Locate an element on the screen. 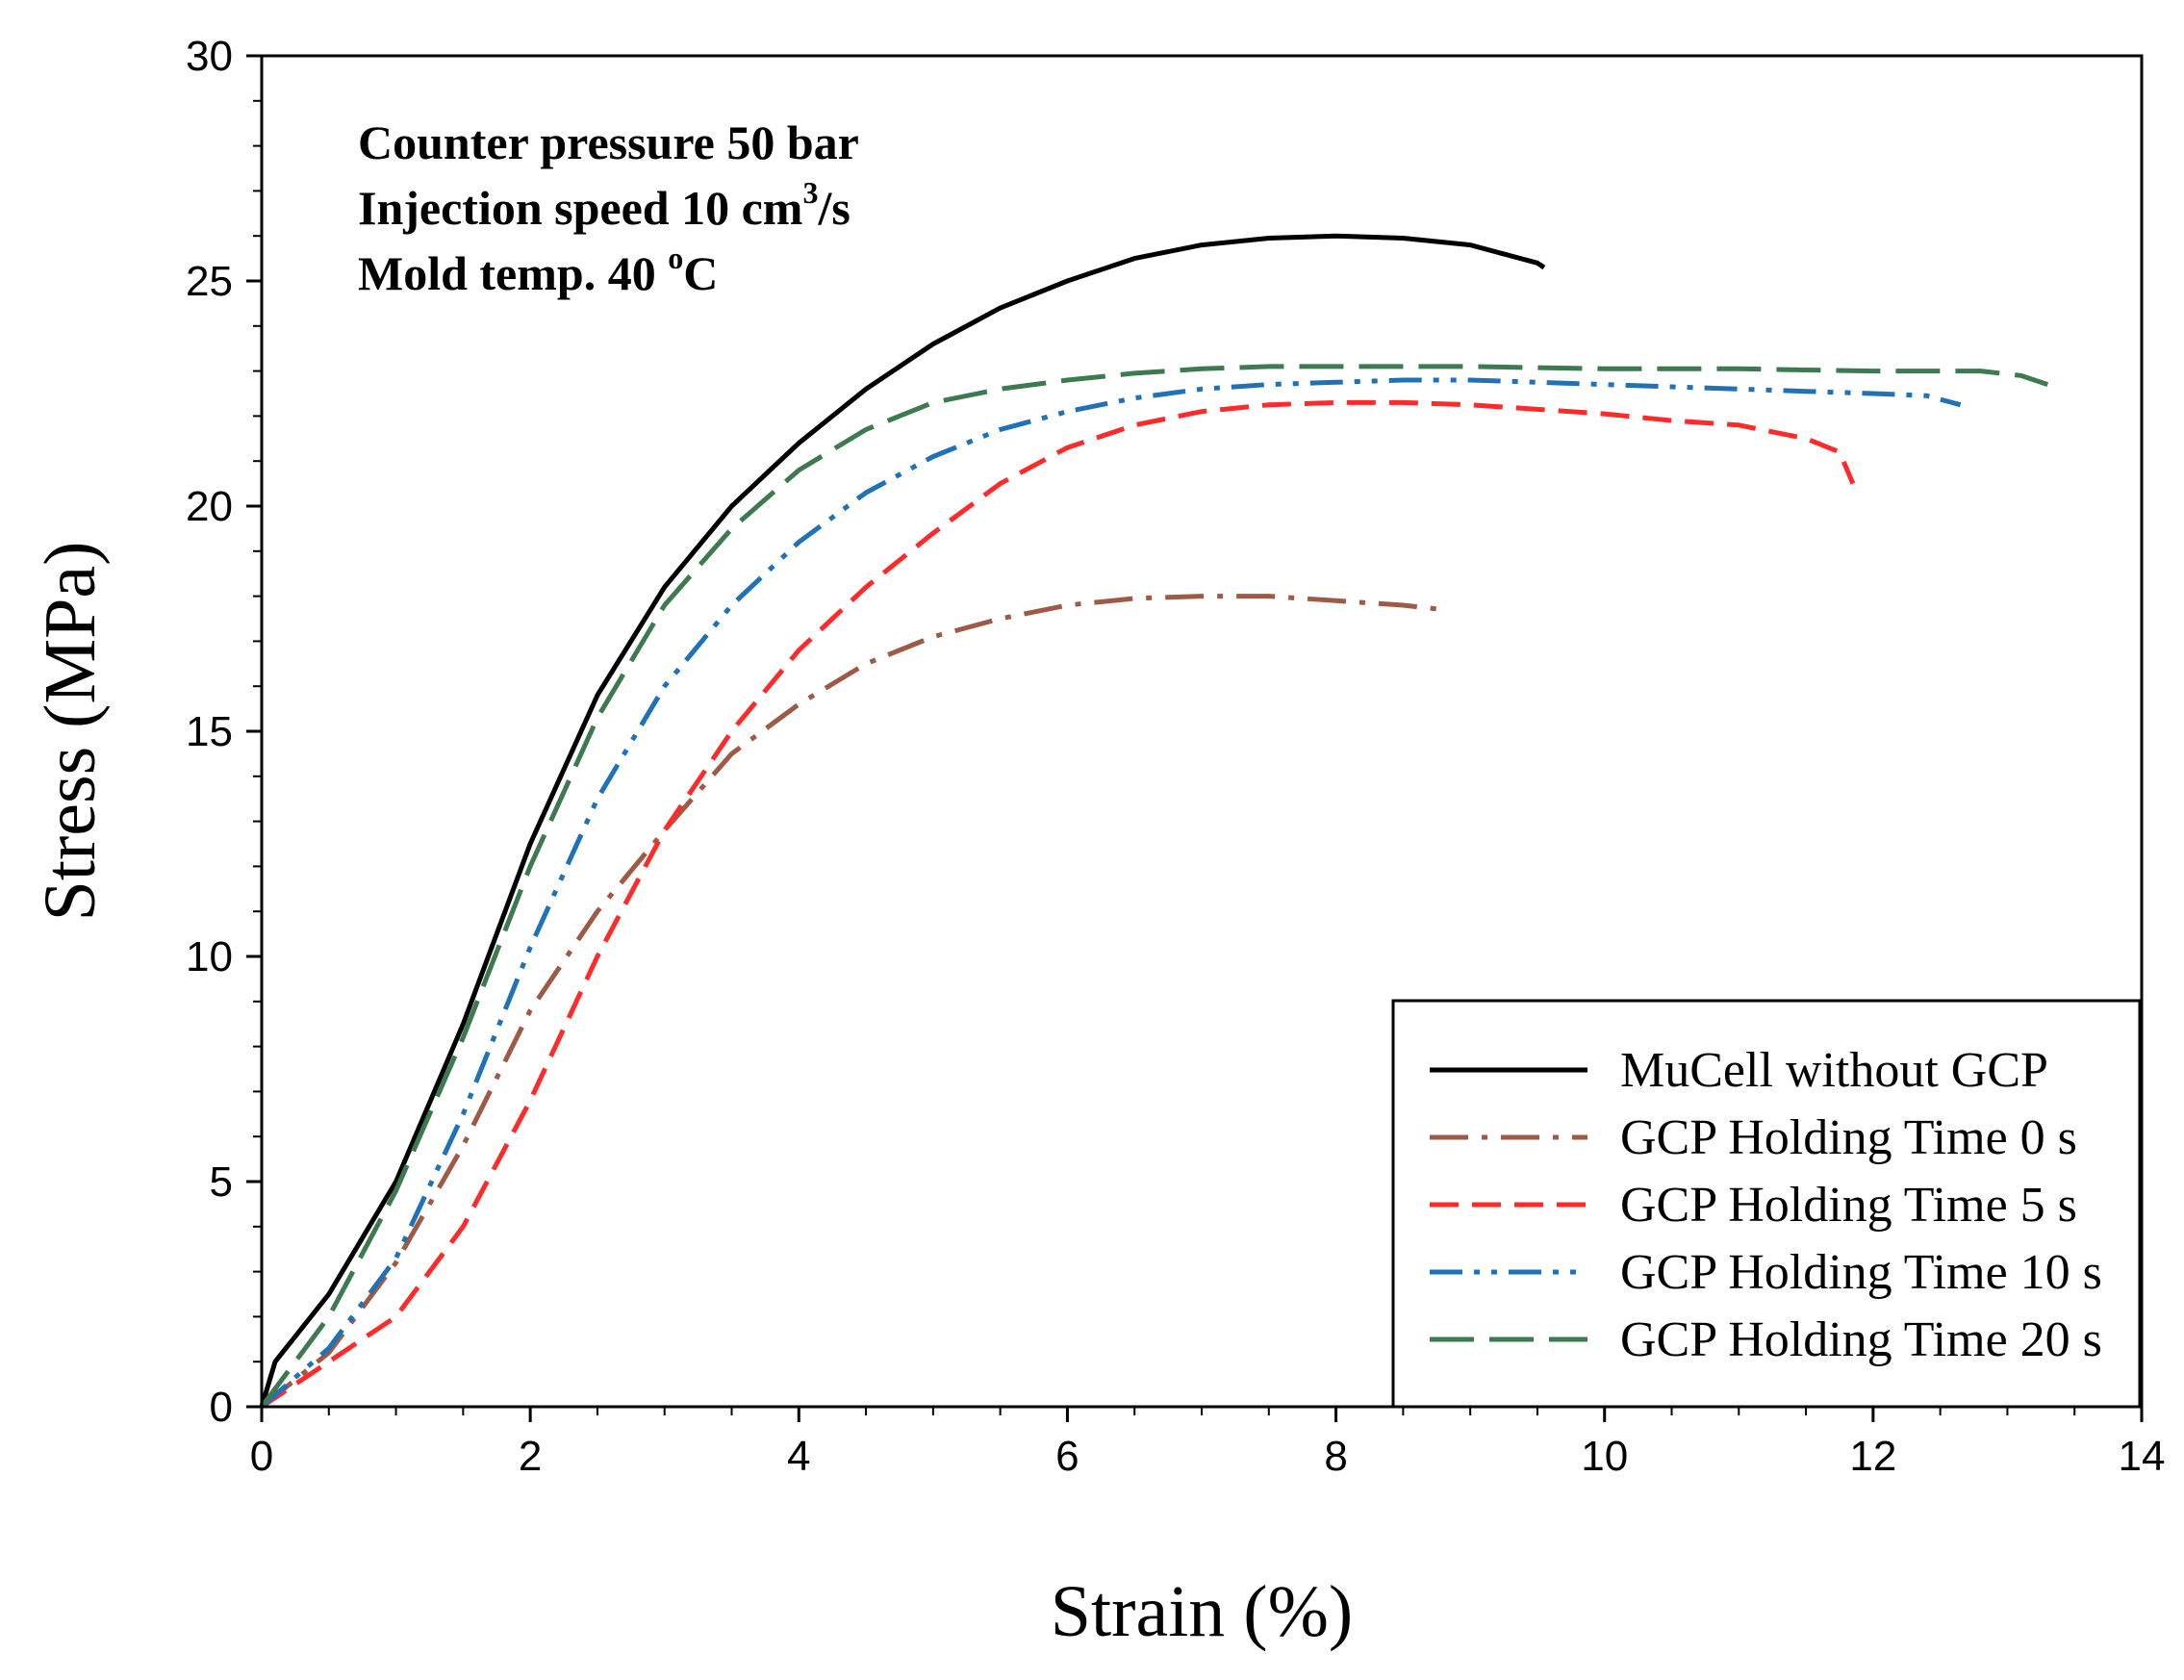 This screenshot has width=2184, height=1680. annotation-injection-speed-prefix: Injection speed 10 cm is located at coordinates (580, 208).